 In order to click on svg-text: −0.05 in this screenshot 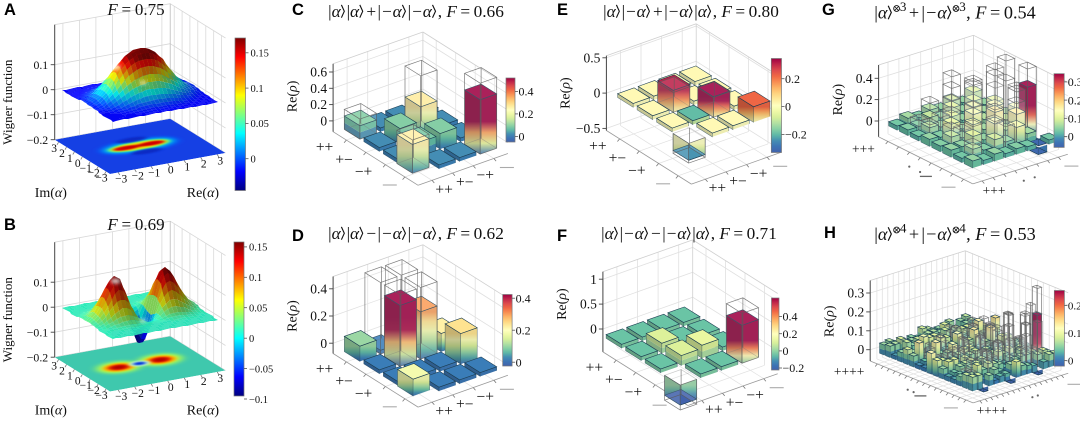, I will do `click(261, 369)`.